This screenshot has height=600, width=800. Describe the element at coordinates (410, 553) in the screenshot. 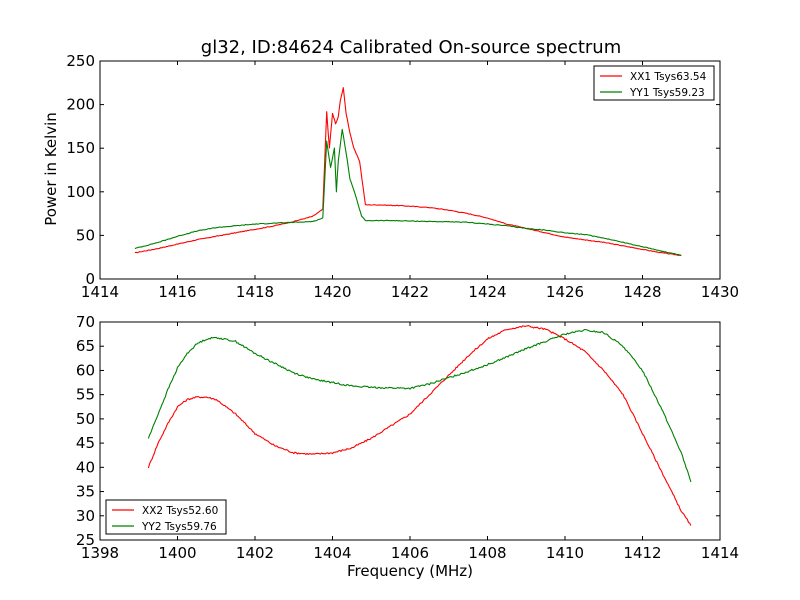

I see `bottom-x-tick-label: 1406` at that location.